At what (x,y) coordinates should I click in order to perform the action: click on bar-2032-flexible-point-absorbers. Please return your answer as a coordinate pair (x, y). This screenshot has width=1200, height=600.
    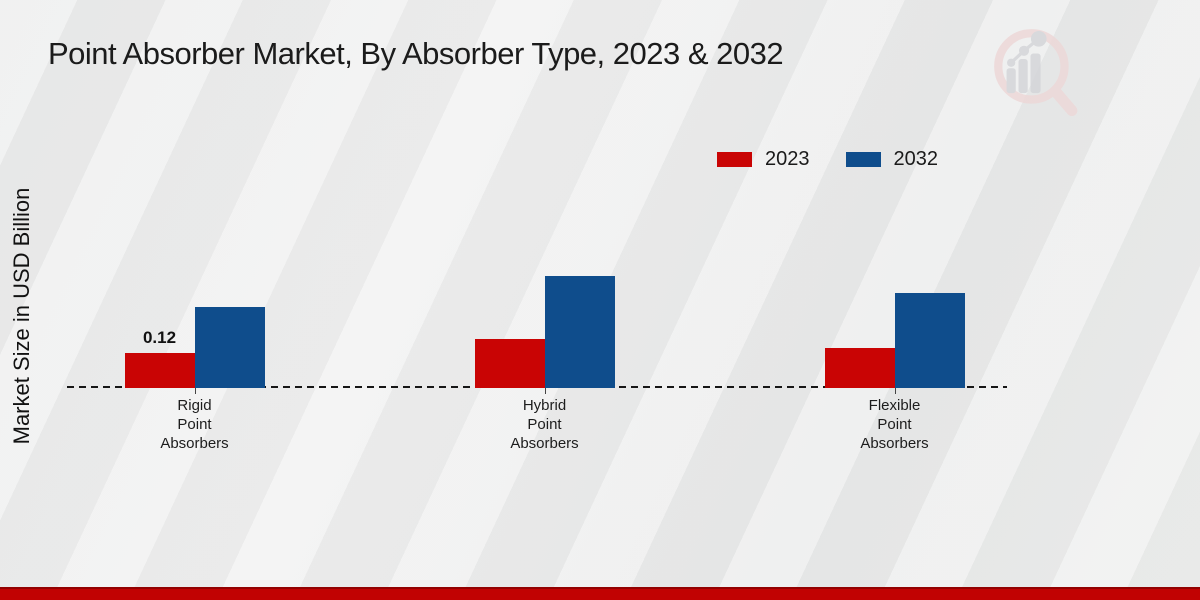
    Looking at the image, I should click on (929, 340).